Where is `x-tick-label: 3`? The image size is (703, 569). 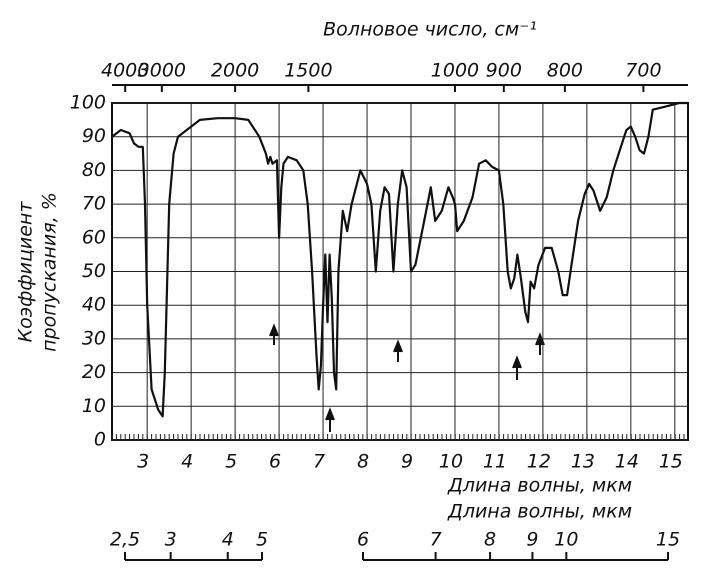 x-tick-label: 3 is located at coordinates (143, 462).